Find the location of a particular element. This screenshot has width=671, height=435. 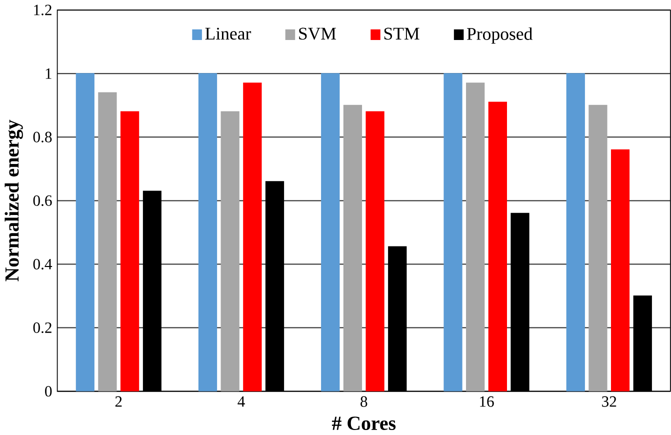

y-tick-label: 0.8 is located at coordinates (42, 137).